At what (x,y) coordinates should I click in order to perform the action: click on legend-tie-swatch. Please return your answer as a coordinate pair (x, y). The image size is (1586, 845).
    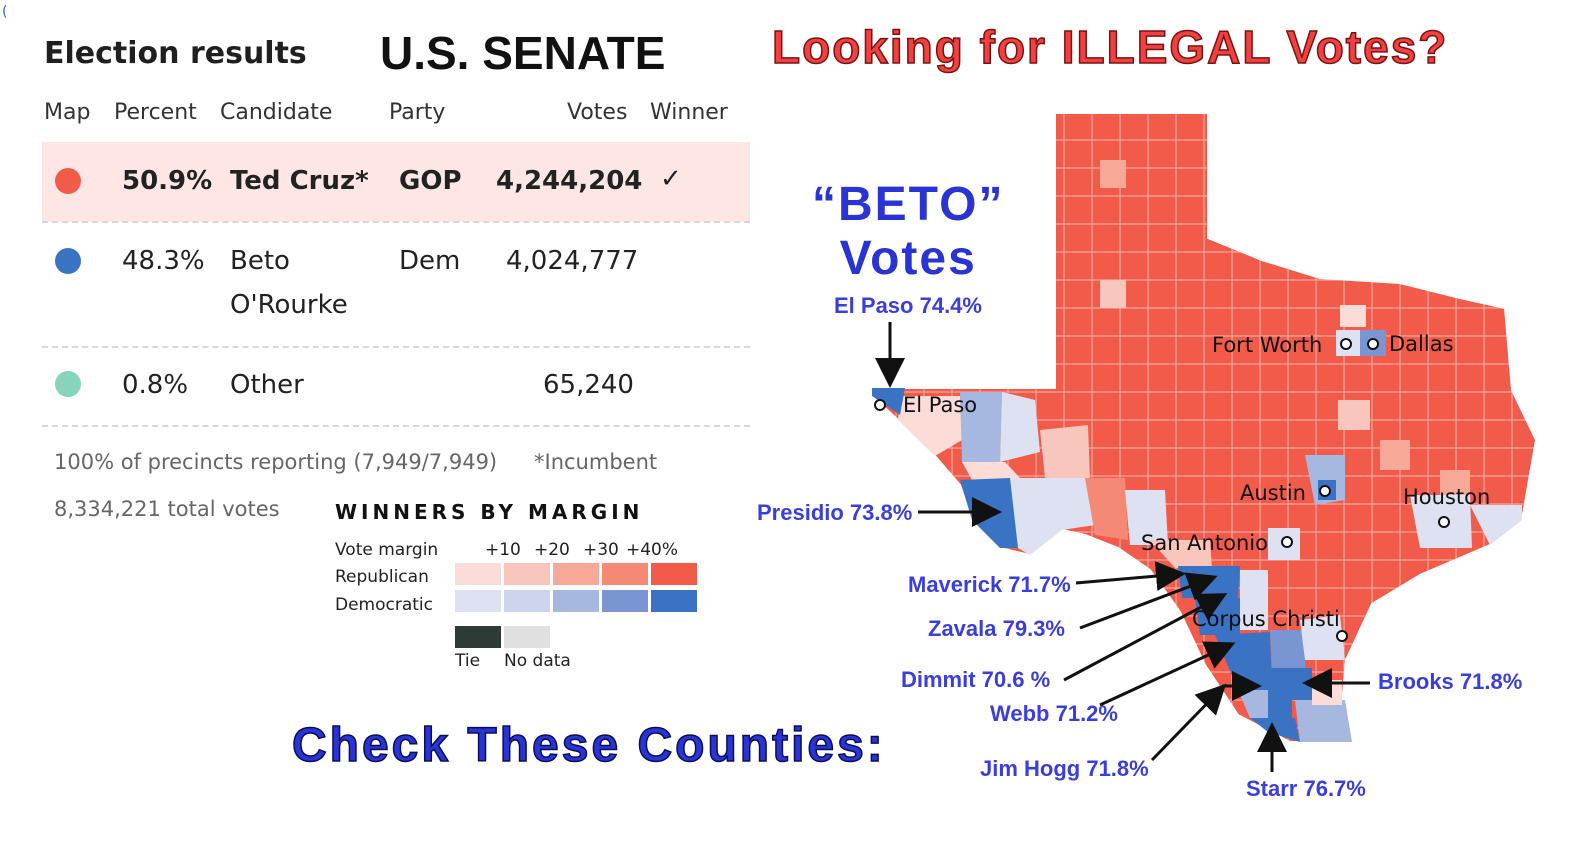
    Looking at the image, I should click on (478, 637).